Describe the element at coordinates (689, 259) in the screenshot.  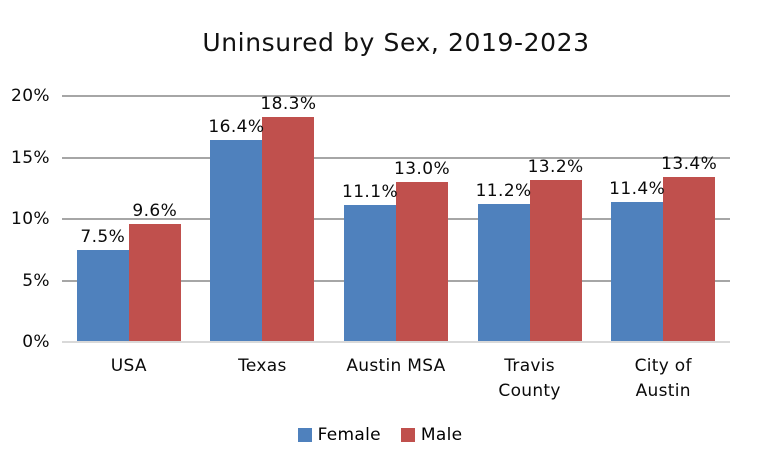
I see `bar-male-city-of-austin` at that location.